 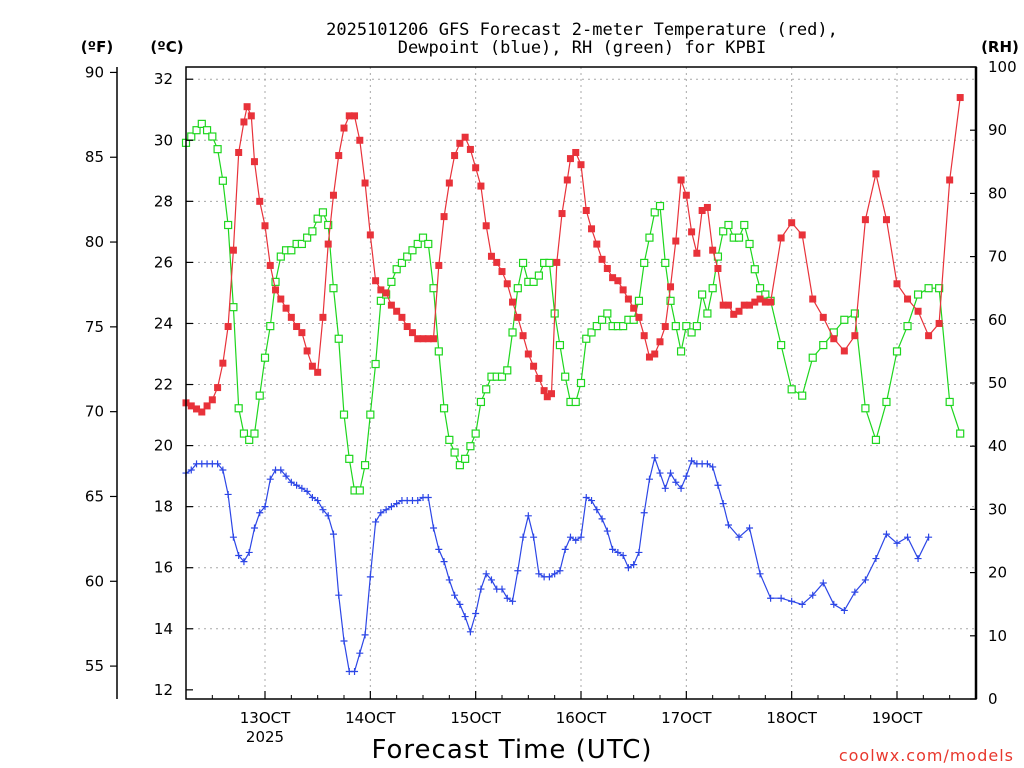 I want to click on fahrenheit-tick-label: 75, so click(x=94, y=327).